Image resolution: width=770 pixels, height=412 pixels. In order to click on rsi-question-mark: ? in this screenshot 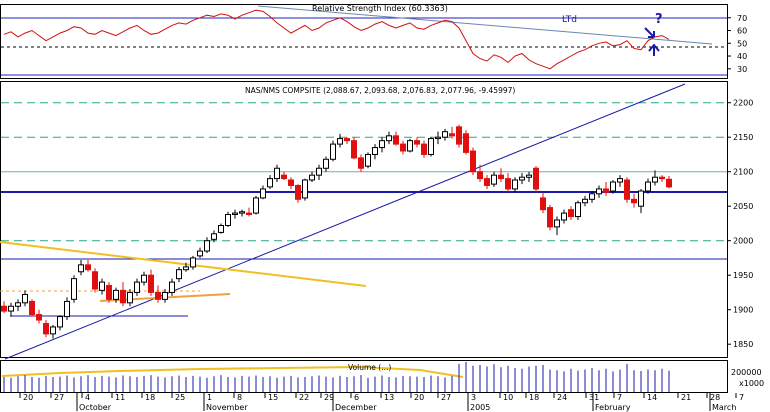, I will do `click(659, 19)`.